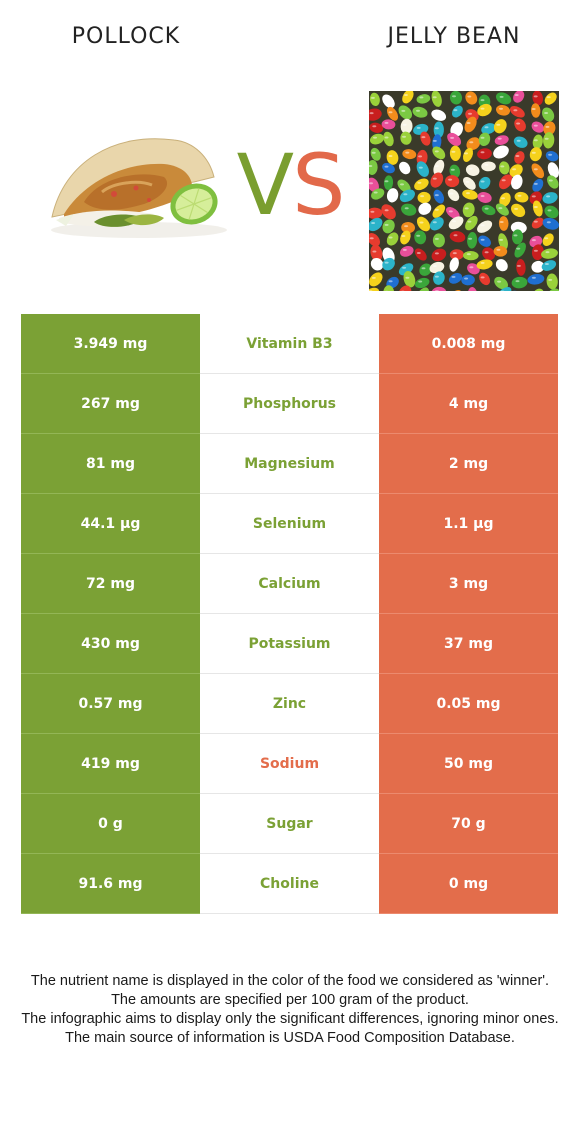 The height and width of the screenshot is (1144, 580). I want to click on table-row: 267 mg Phosphorus 4 mg, so click(289, 404).